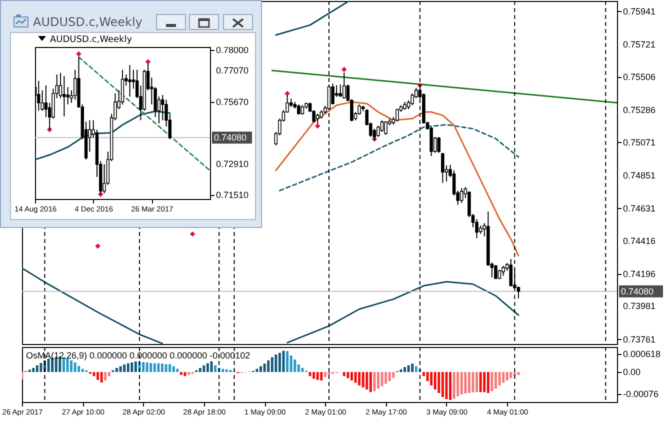 The image size is (665, 425). I want to click on y-tick-label: 0.78000, so click(232, 49).